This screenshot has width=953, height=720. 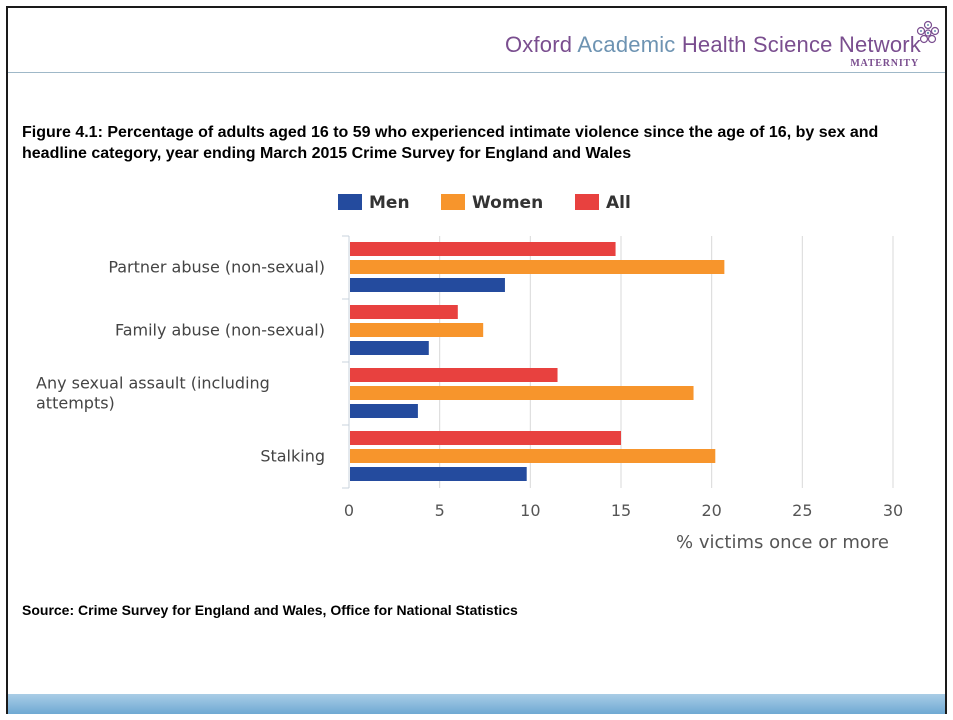 What do you see at coordinates (220, 330) in the screenshot?
I see `category-label-1-0: Family abuse (non-sexual)` at bounding box center [220, 330].